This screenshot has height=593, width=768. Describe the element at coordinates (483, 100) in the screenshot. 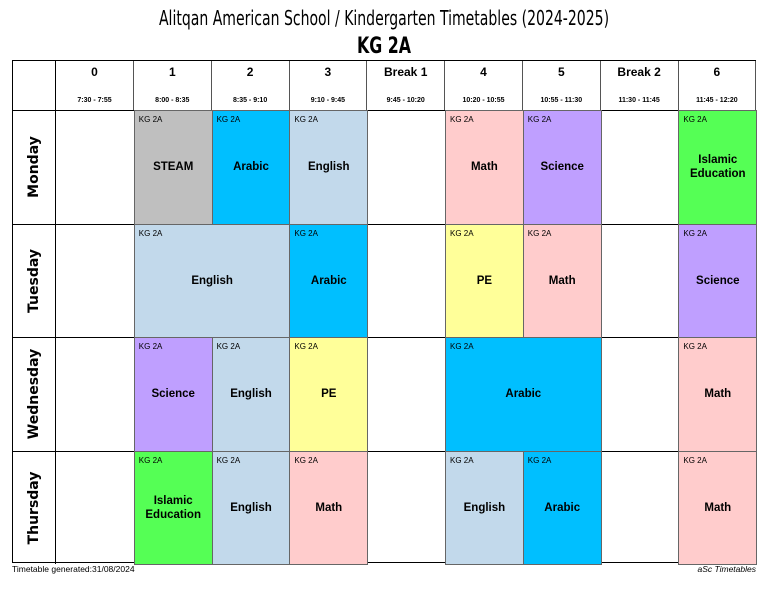

I see `period-time: 10:20 - 10:55` at that location.